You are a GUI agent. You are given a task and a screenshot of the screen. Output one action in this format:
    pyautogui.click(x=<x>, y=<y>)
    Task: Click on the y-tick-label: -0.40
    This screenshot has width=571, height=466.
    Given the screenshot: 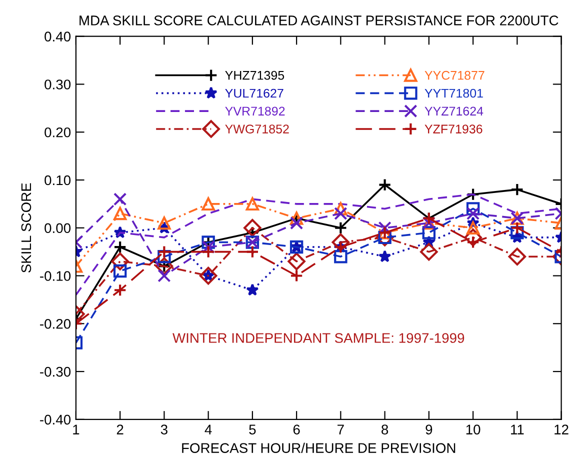 What is the action you would take?
    pyautogui.click(x=55, y=419)
    